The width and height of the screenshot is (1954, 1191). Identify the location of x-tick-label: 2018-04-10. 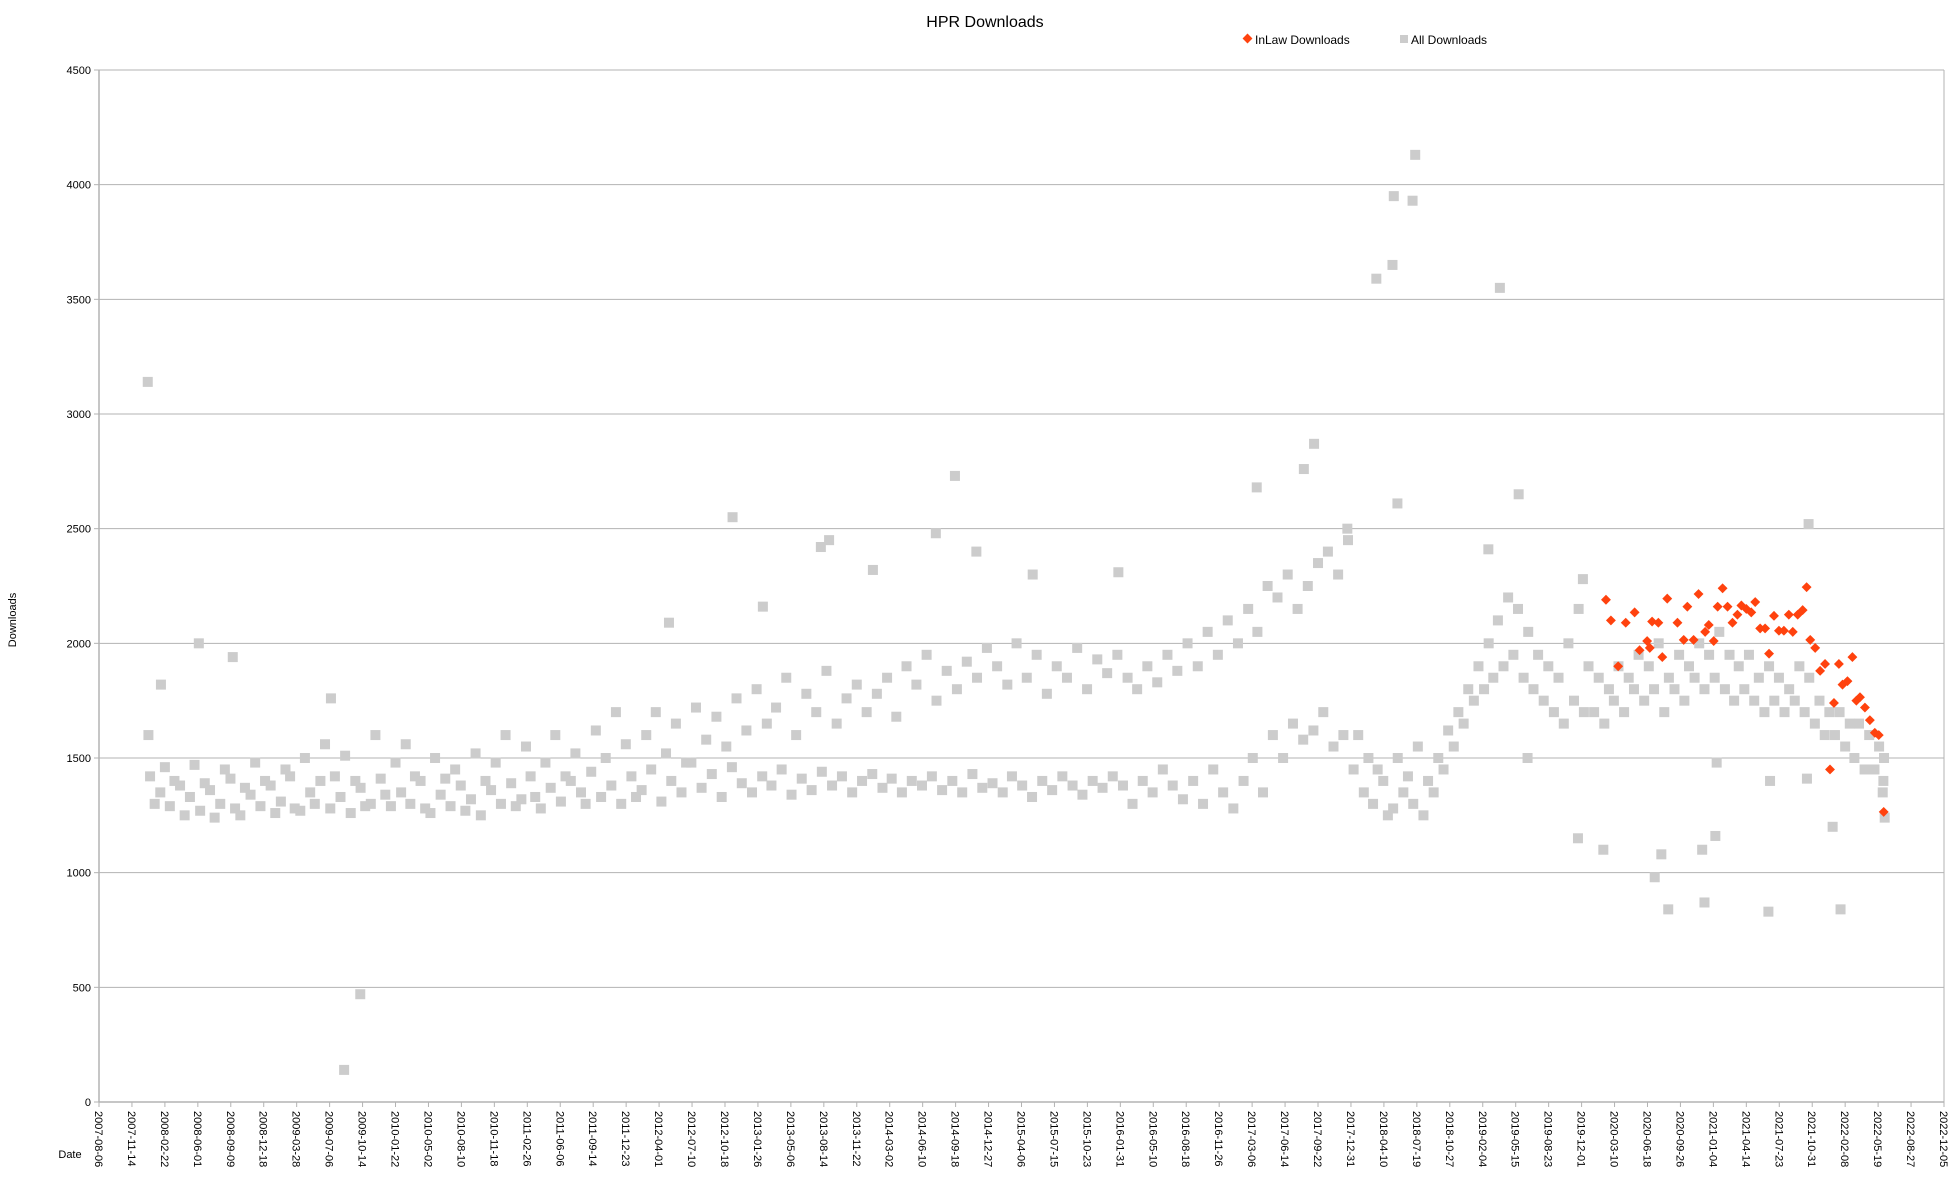
(1383, 1139).